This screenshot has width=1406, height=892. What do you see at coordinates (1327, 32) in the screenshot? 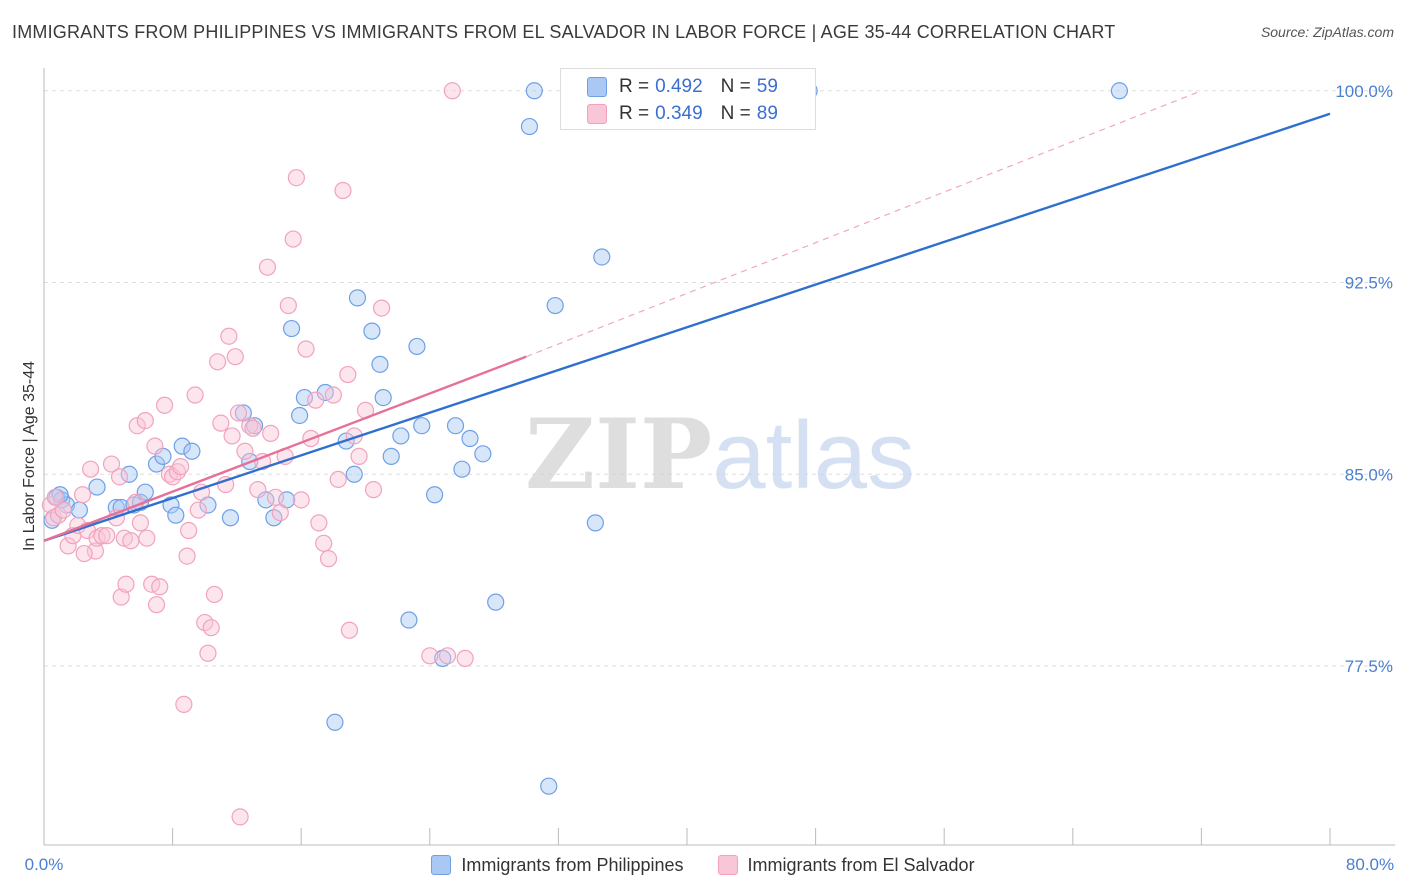
I see `source-label: Source: ZipAtlas.com` at bounding box center [1327, 32].